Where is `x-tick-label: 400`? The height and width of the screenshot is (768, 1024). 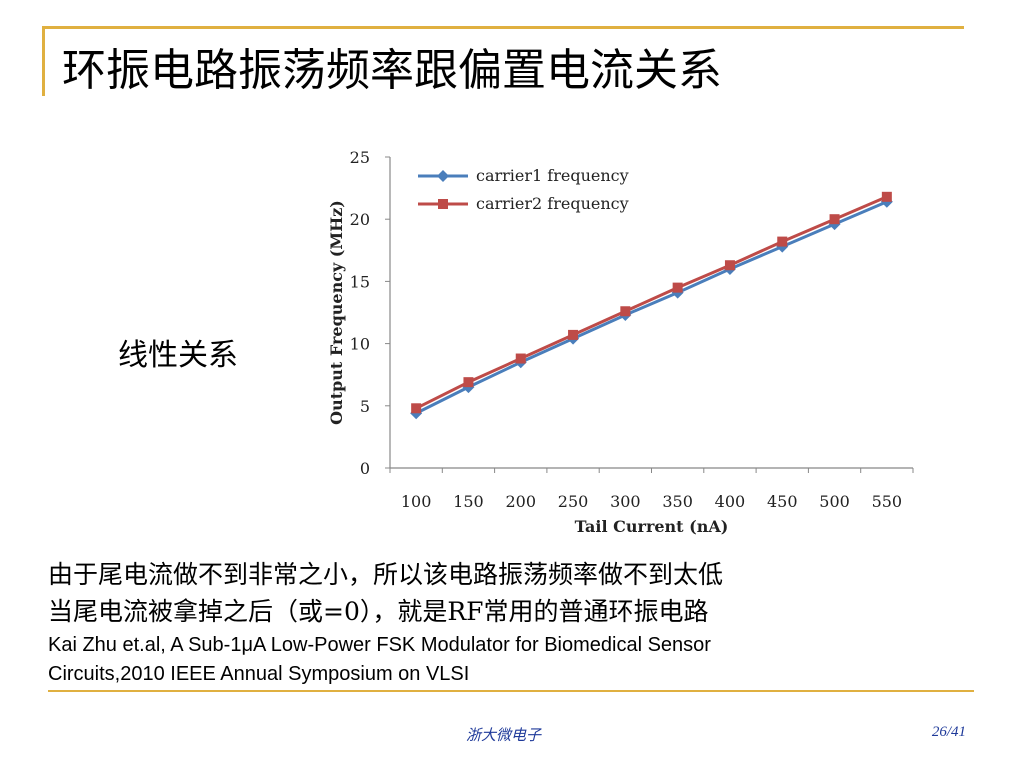 x-tick-label: 400 is located at coordinates (730, 501).